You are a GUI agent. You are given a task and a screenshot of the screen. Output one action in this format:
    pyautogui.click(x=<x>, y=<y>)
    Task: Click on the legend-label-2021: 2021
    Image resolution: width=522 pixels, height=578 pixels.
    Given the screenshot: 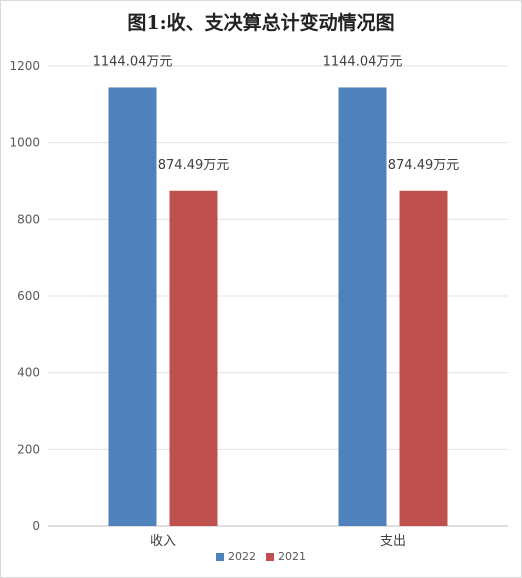 What is the action you would take?
    pyautogui.click(x=292, y=556)
    